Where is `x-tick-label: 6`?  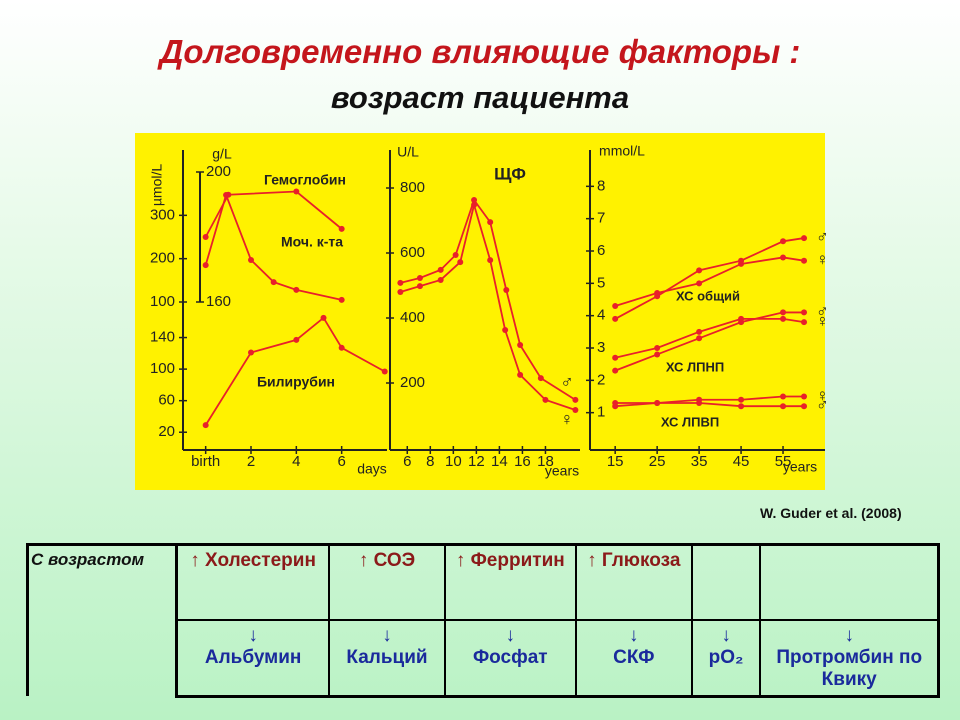 x-tick-label: 6 is located at coordinates (341, 461).